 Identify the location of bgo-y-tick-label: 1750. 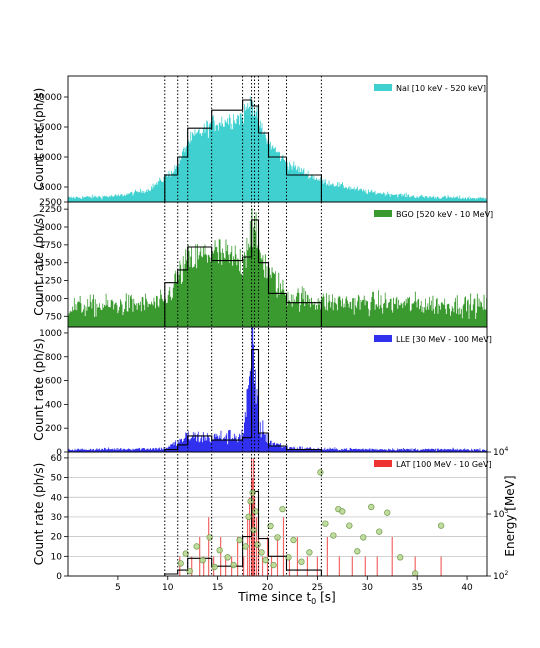
(50, 246).